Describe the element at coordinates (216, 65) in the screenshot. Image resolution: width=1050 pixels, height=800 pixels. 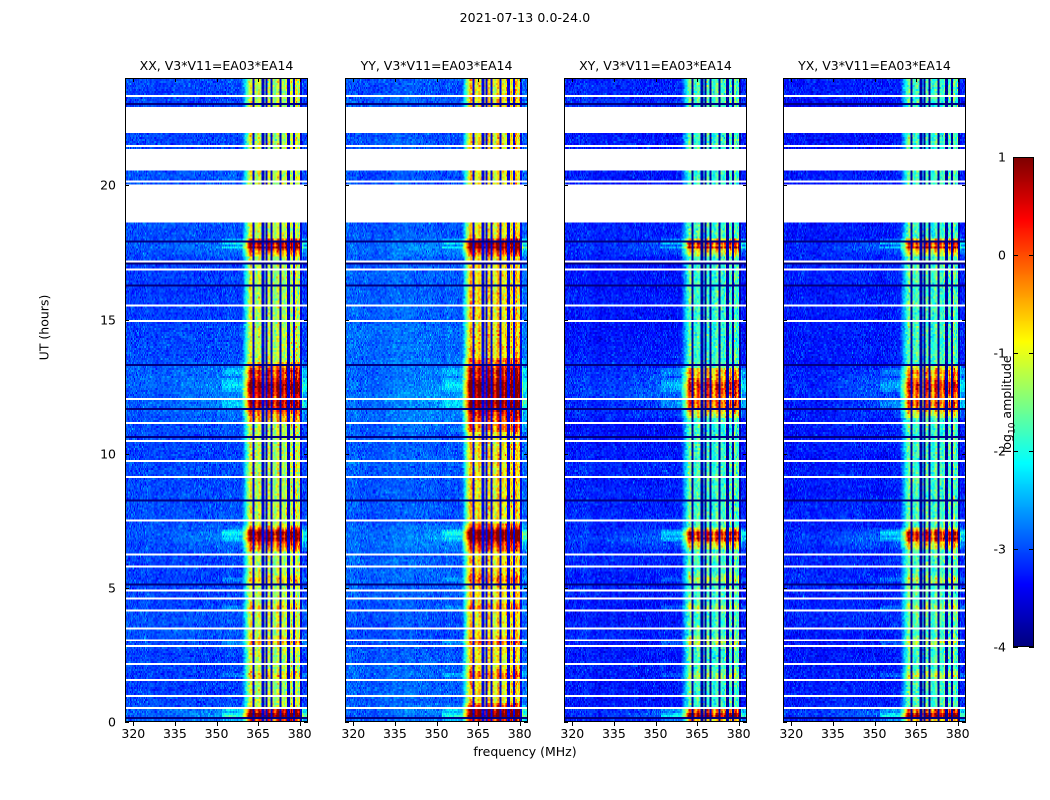
I see `panel-title-xx: XX, V3*V11=EA03*EA14` at that location.